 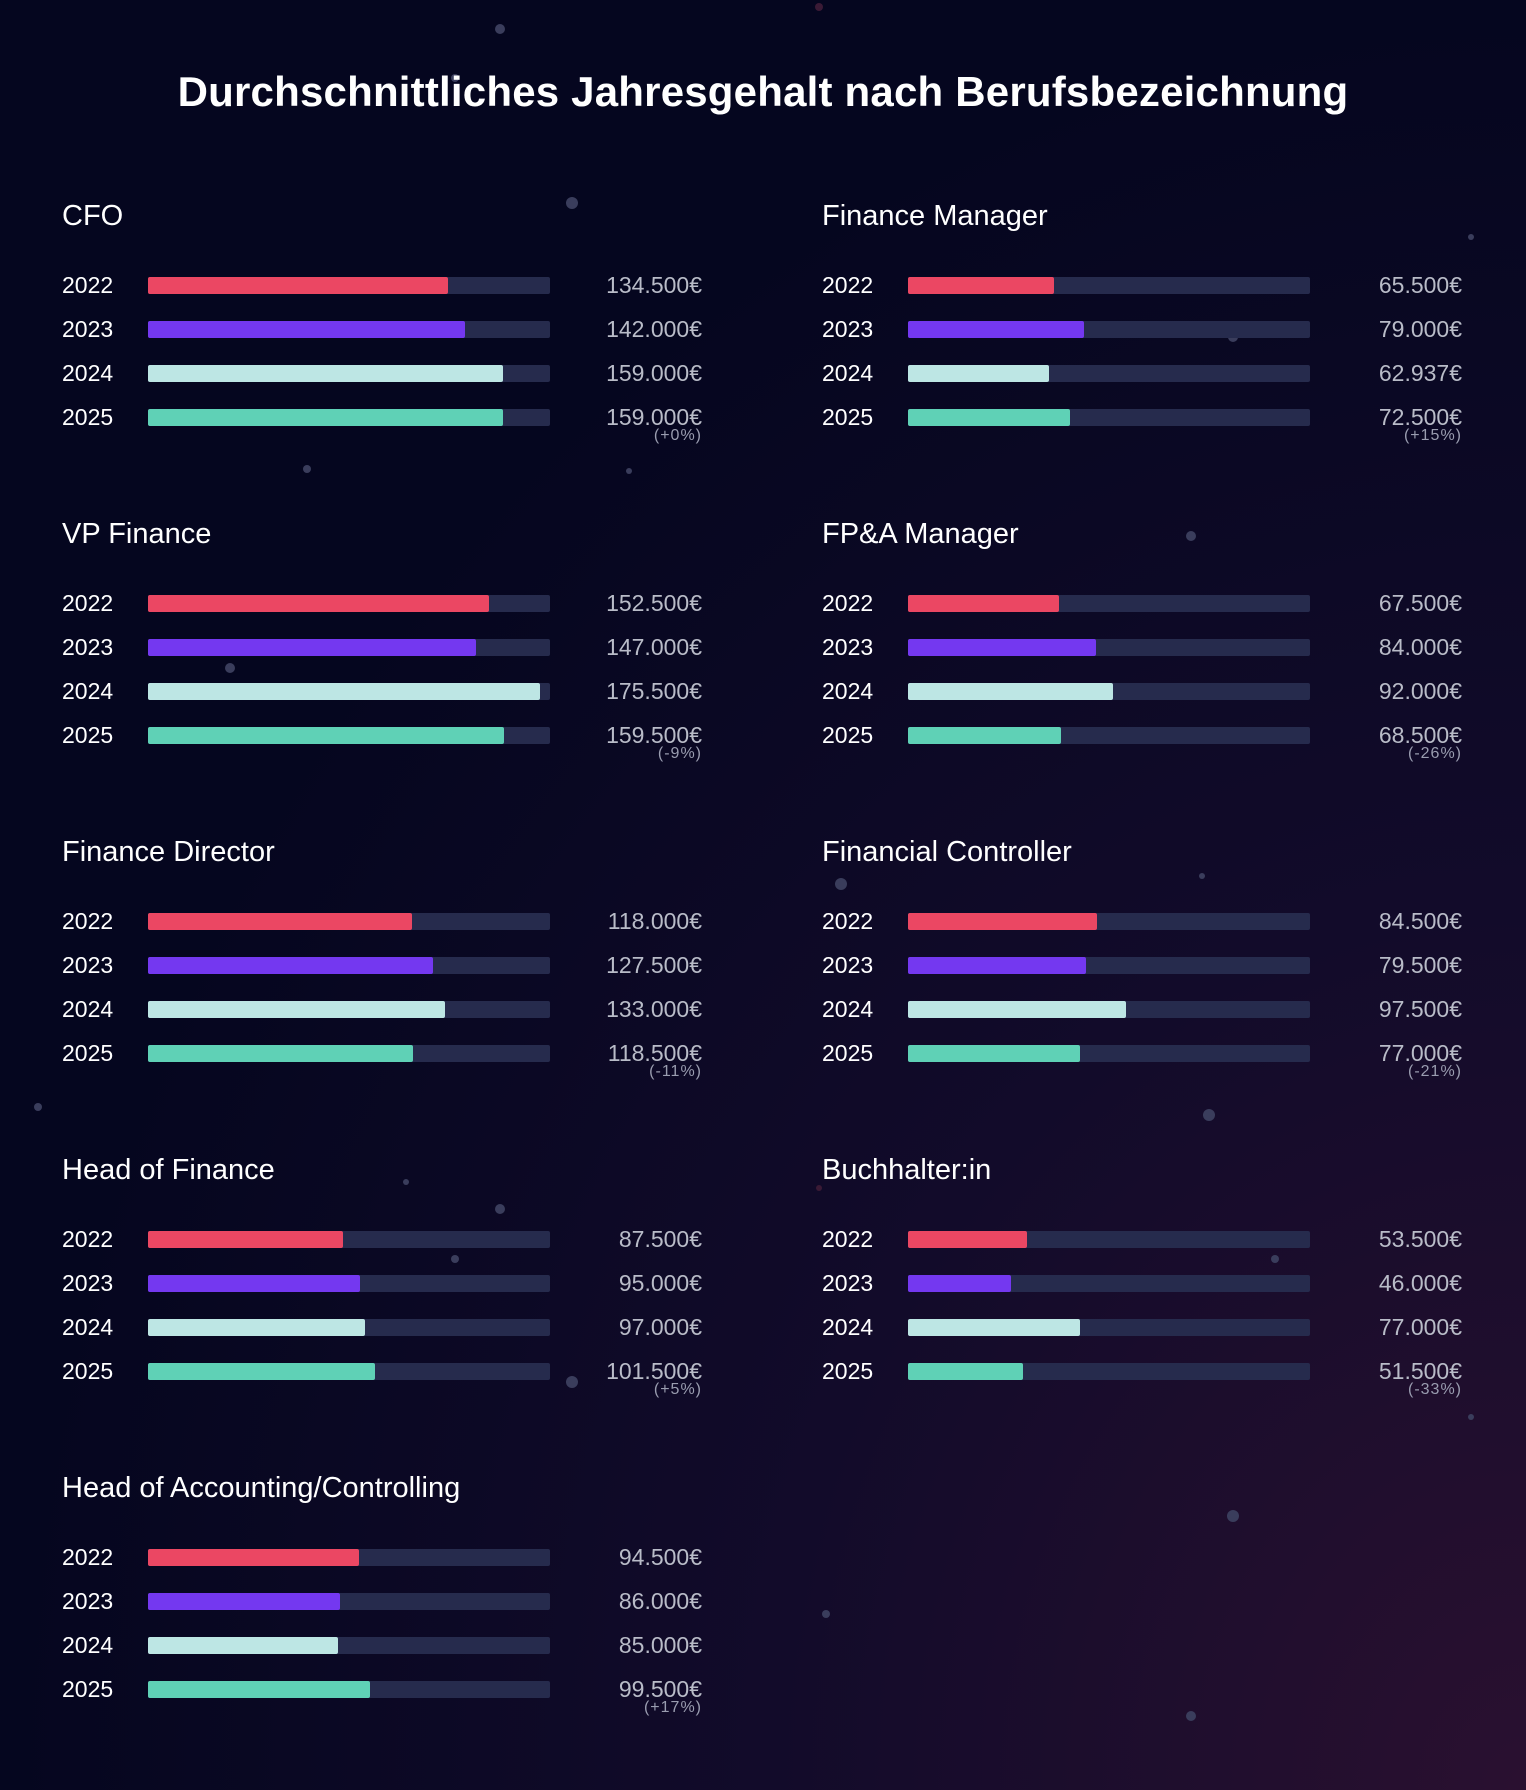 What do you see at coordinates (1420, 1239) in the screenshot?
I see `value-label: 53.500€` at bounding box center [1420, 1239].